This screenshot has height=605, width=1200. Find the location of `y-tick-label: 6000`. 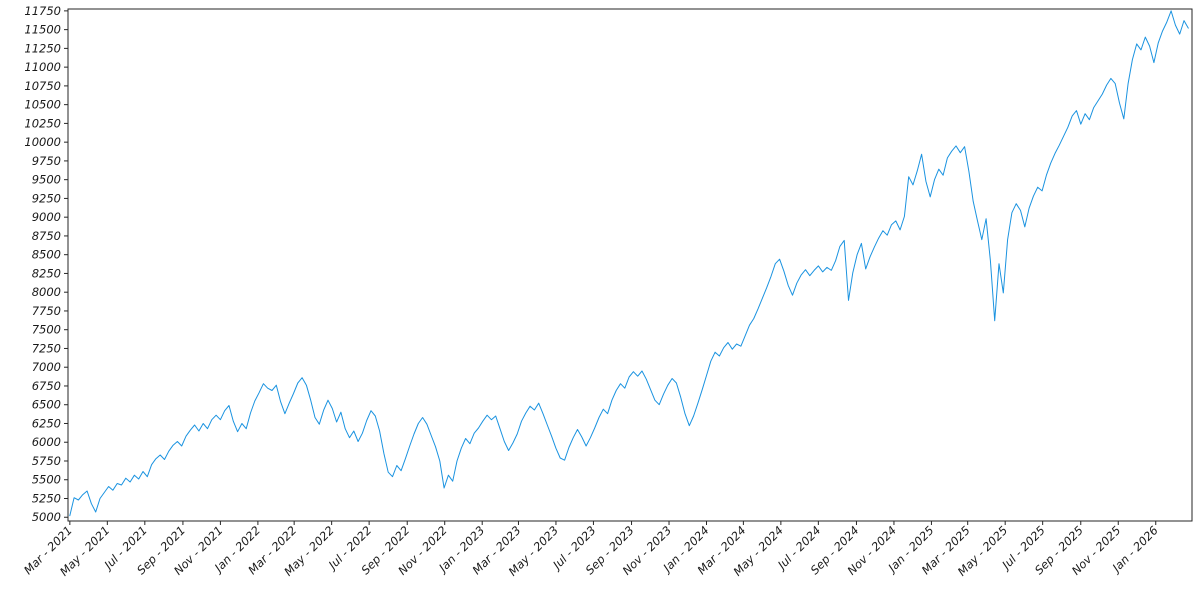

y-tick-label: 6000 is located at coordinates (46, 442).